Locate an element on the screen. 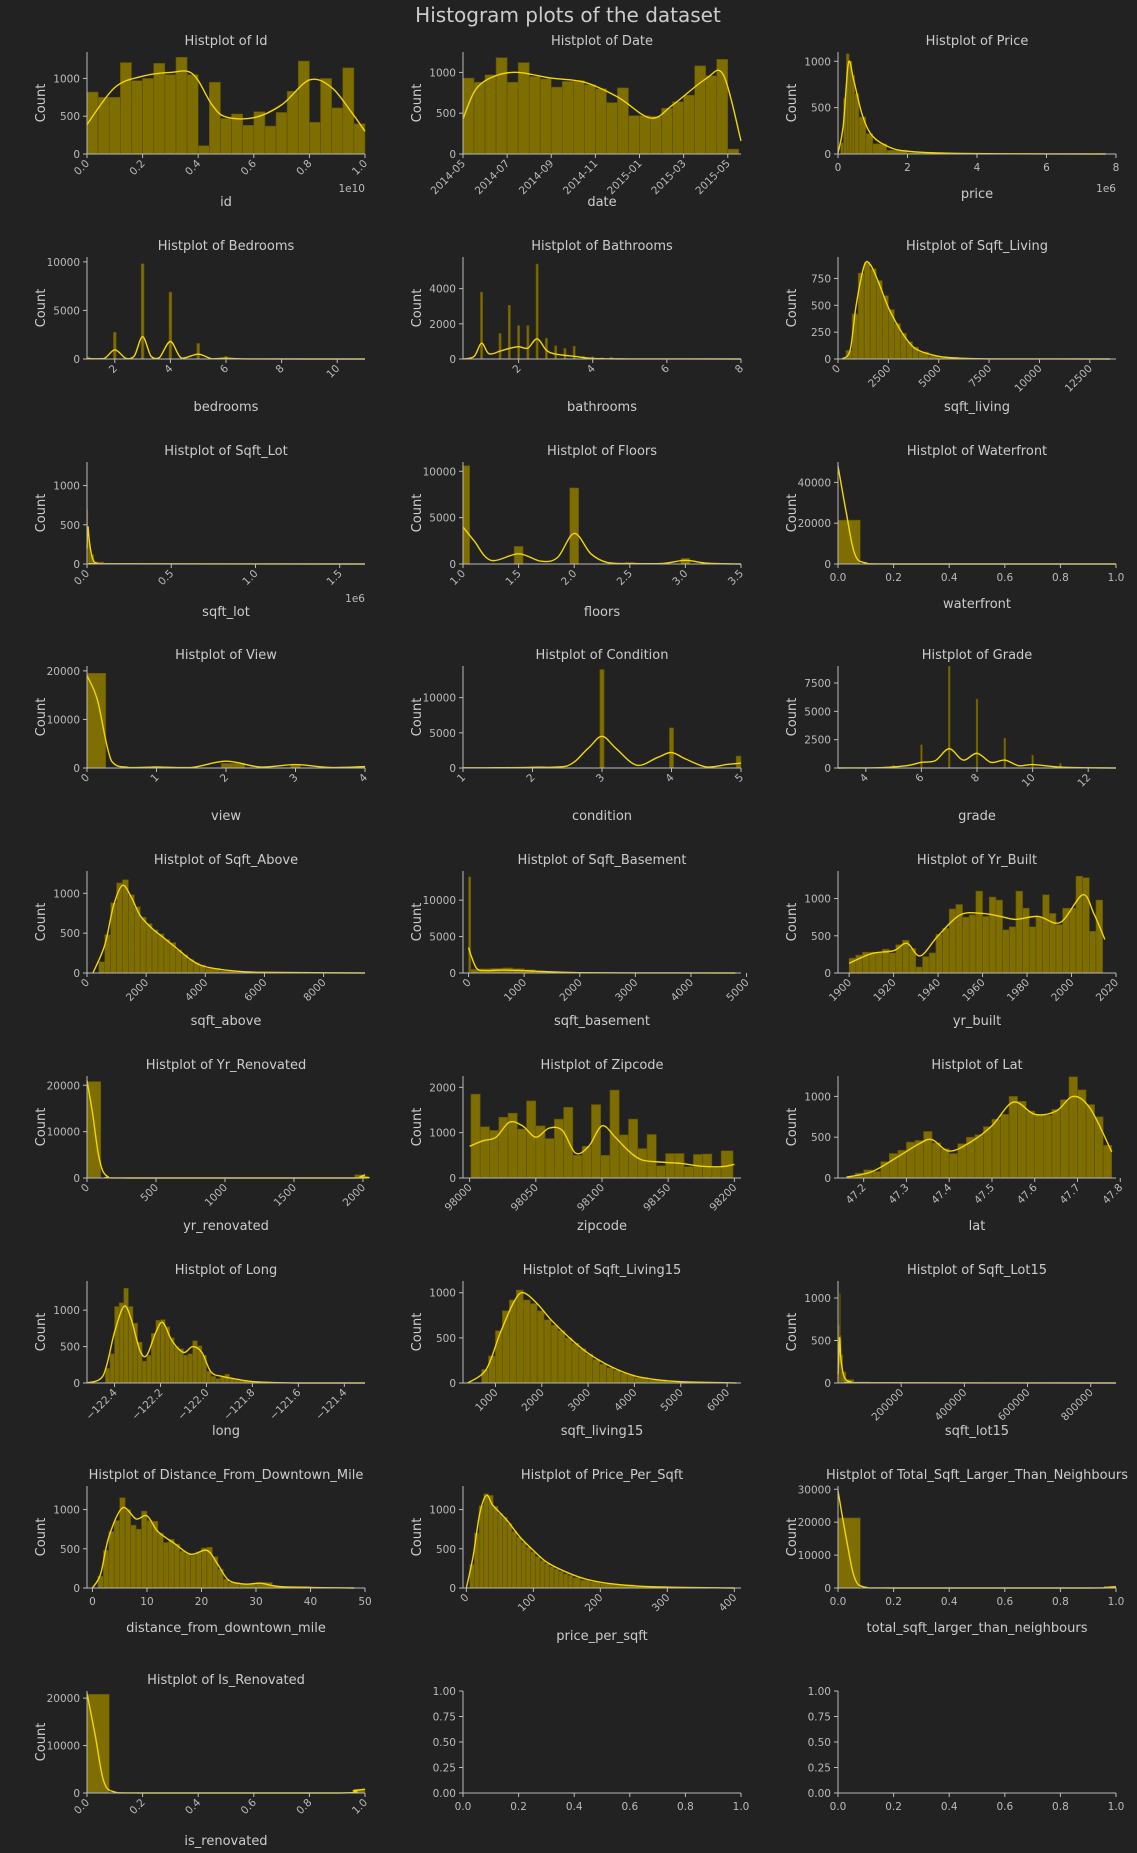  subplot-title: Histplot of Distance_From_Downtown_Mile is located at coordinates (226, 1475).